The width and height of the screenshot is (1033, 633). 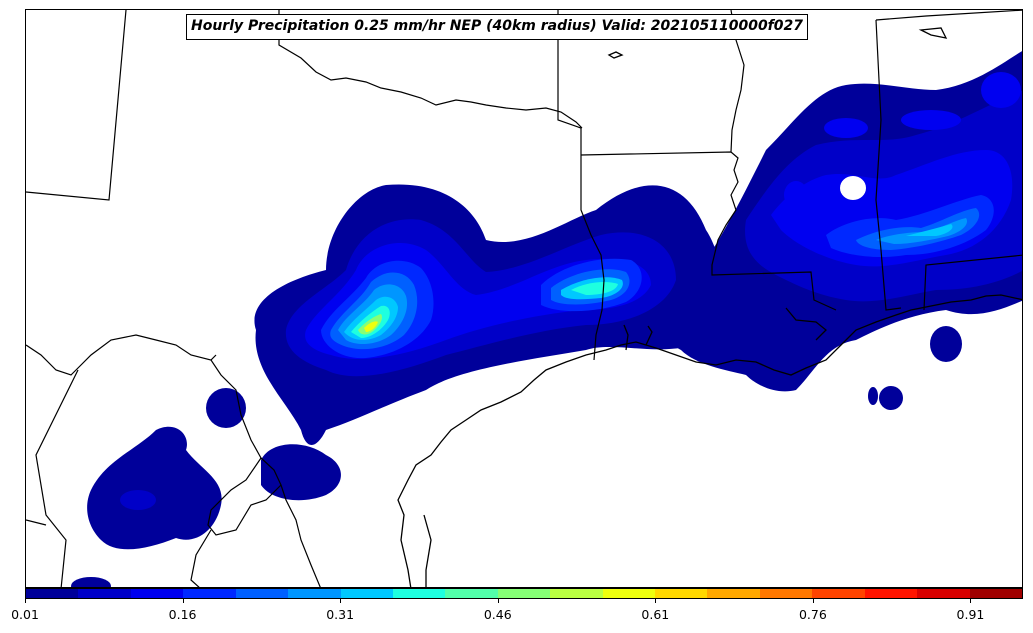 What do you see at coordinates (497, 614) in the screenshot?
I see `colorbar-tick-label: 0.46` at bounding box center [497, 614].